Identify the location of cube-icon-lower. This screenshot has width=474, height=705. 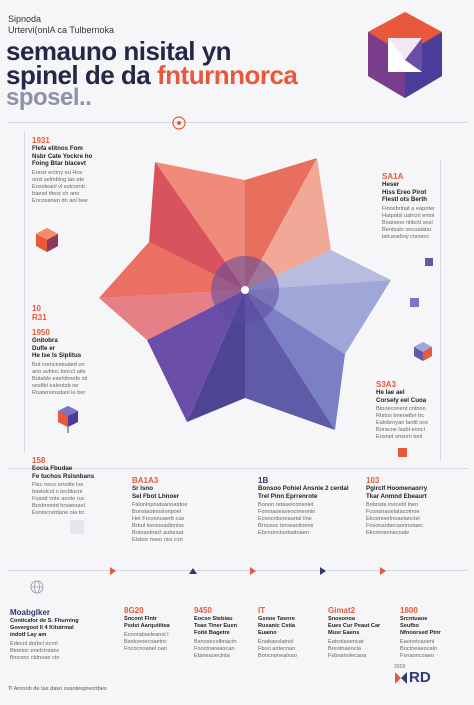
(68, 419).